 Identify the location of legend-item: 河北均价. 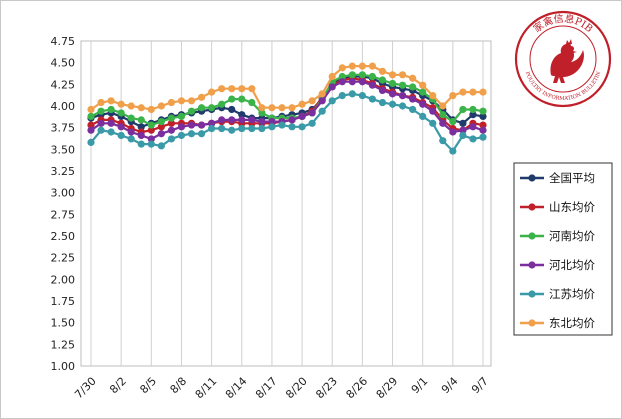
(557, 265).